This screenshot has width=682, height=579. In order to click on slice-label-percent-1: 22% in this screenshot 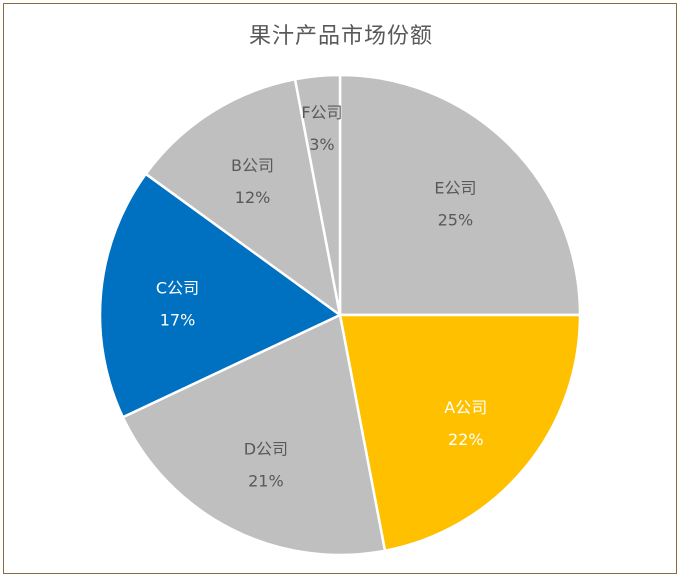, I will do `click(466, 439)`.